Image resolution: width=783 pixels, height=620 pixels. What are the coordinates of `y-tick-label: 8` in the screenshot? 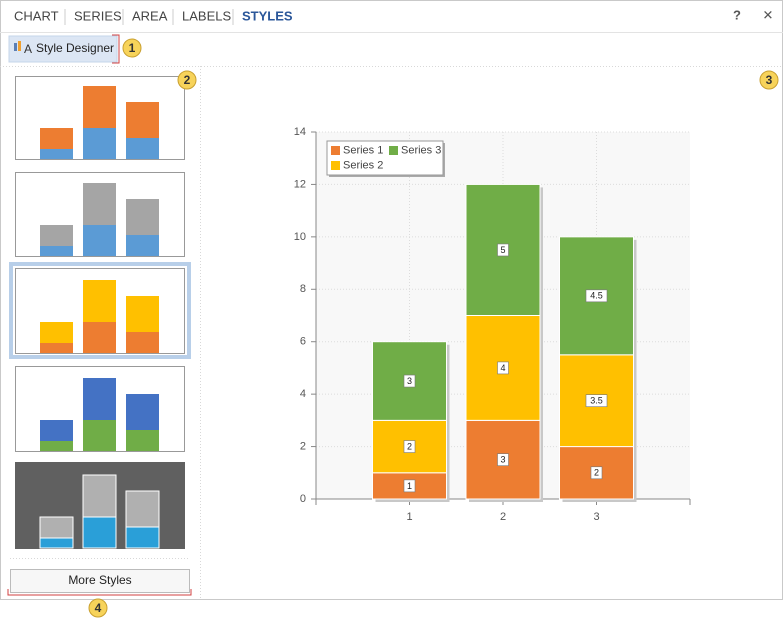 It's located at (303, 289).